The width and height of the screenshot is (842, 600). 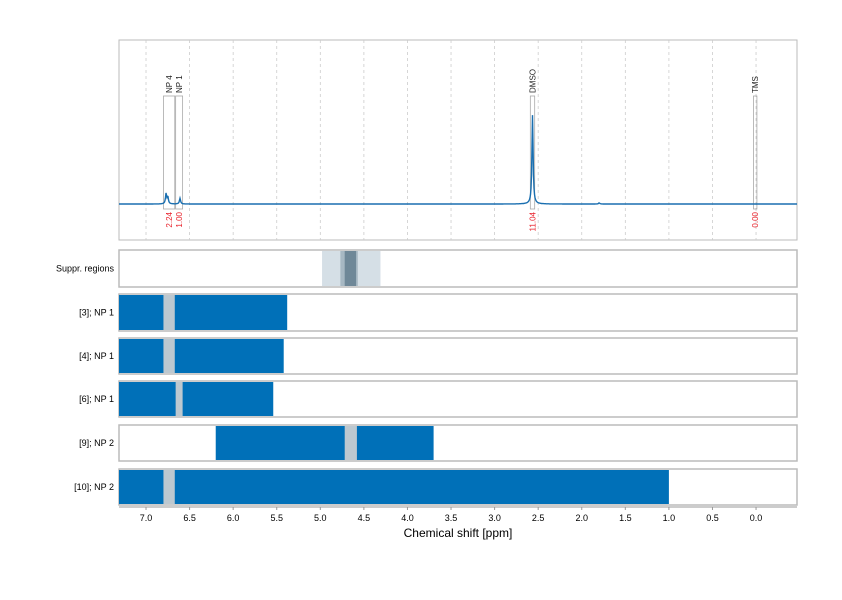 What do you see at coordinates (96, 356) in the screenshot?
I see `row-label: [4]; NP 1` at bounding box center [96, 356].